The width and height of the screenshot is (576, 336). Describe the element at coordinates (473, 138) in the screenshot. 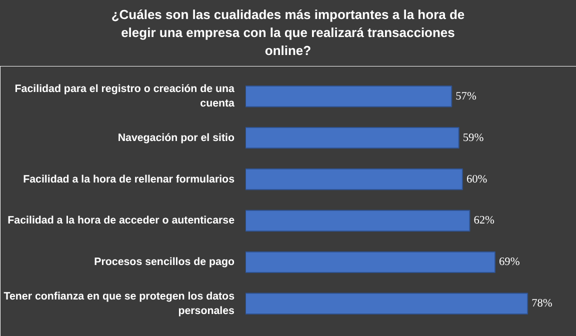

I see `data-label: 59%` at that location.